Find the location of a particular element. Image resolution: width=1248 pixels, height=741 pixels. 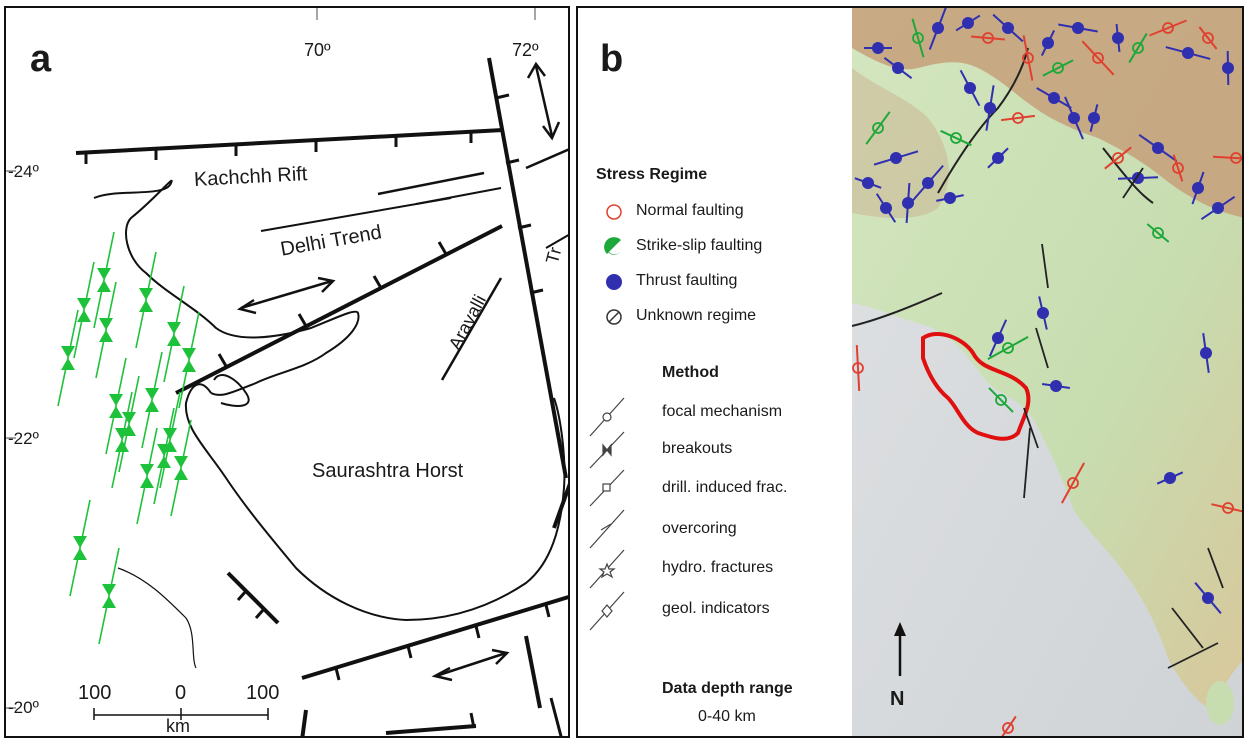

western-margin-fault is located at coordinates (527, 268).